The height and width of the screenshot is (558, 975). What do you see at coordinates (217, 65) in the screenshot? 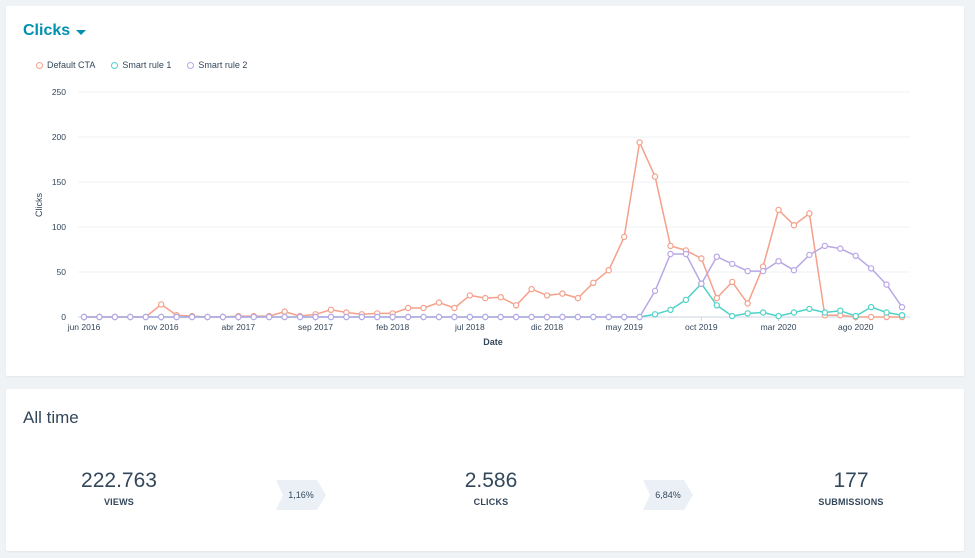
I see `legend-item-smart-rule-2: Smart rule 2` at bounding box center [217, 65].